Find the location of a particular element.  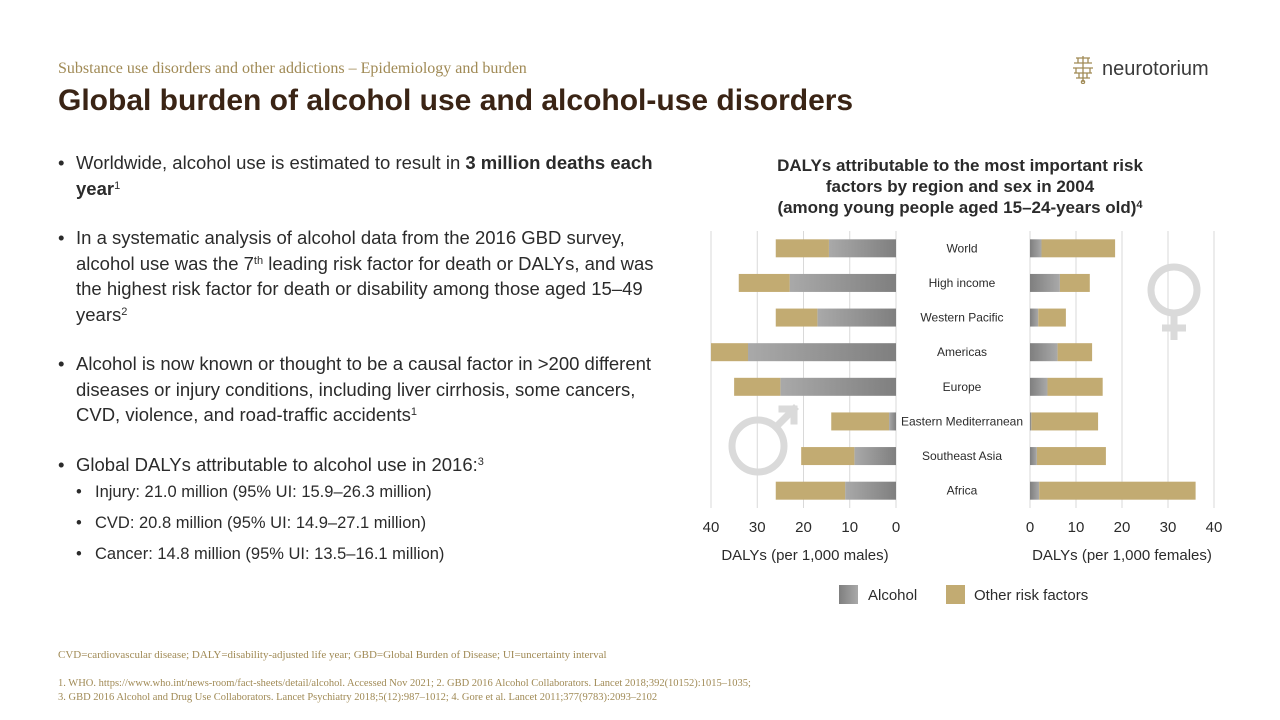

x-axis-label: DALYs (per 1,000 males) is located at coordinates (804, 555).